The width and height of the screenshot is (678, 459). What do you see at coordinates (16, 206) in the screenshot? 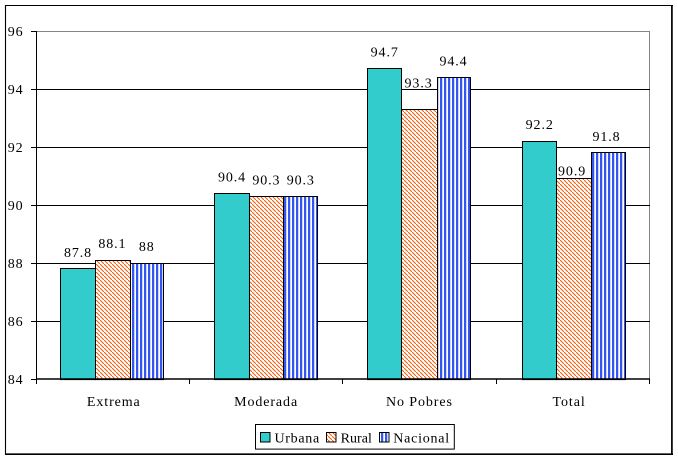
I see `svg-text: 90` at bounding box center [16, 206].